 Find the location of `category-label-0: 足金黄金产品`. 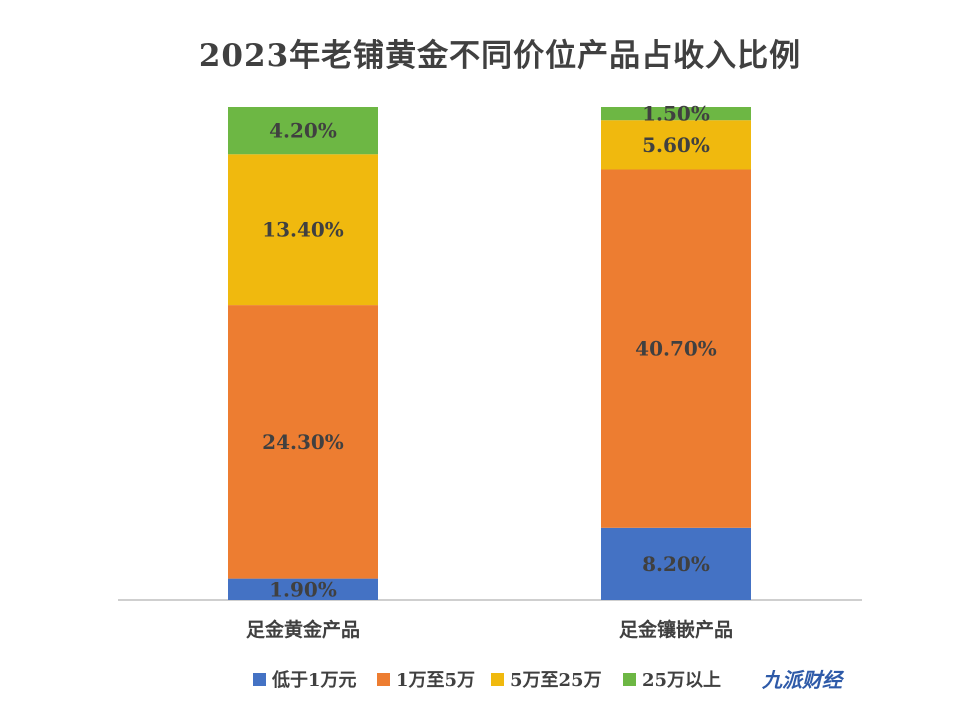

category-label-0: 足金黄金产品 is located at coordinates (303, 629).